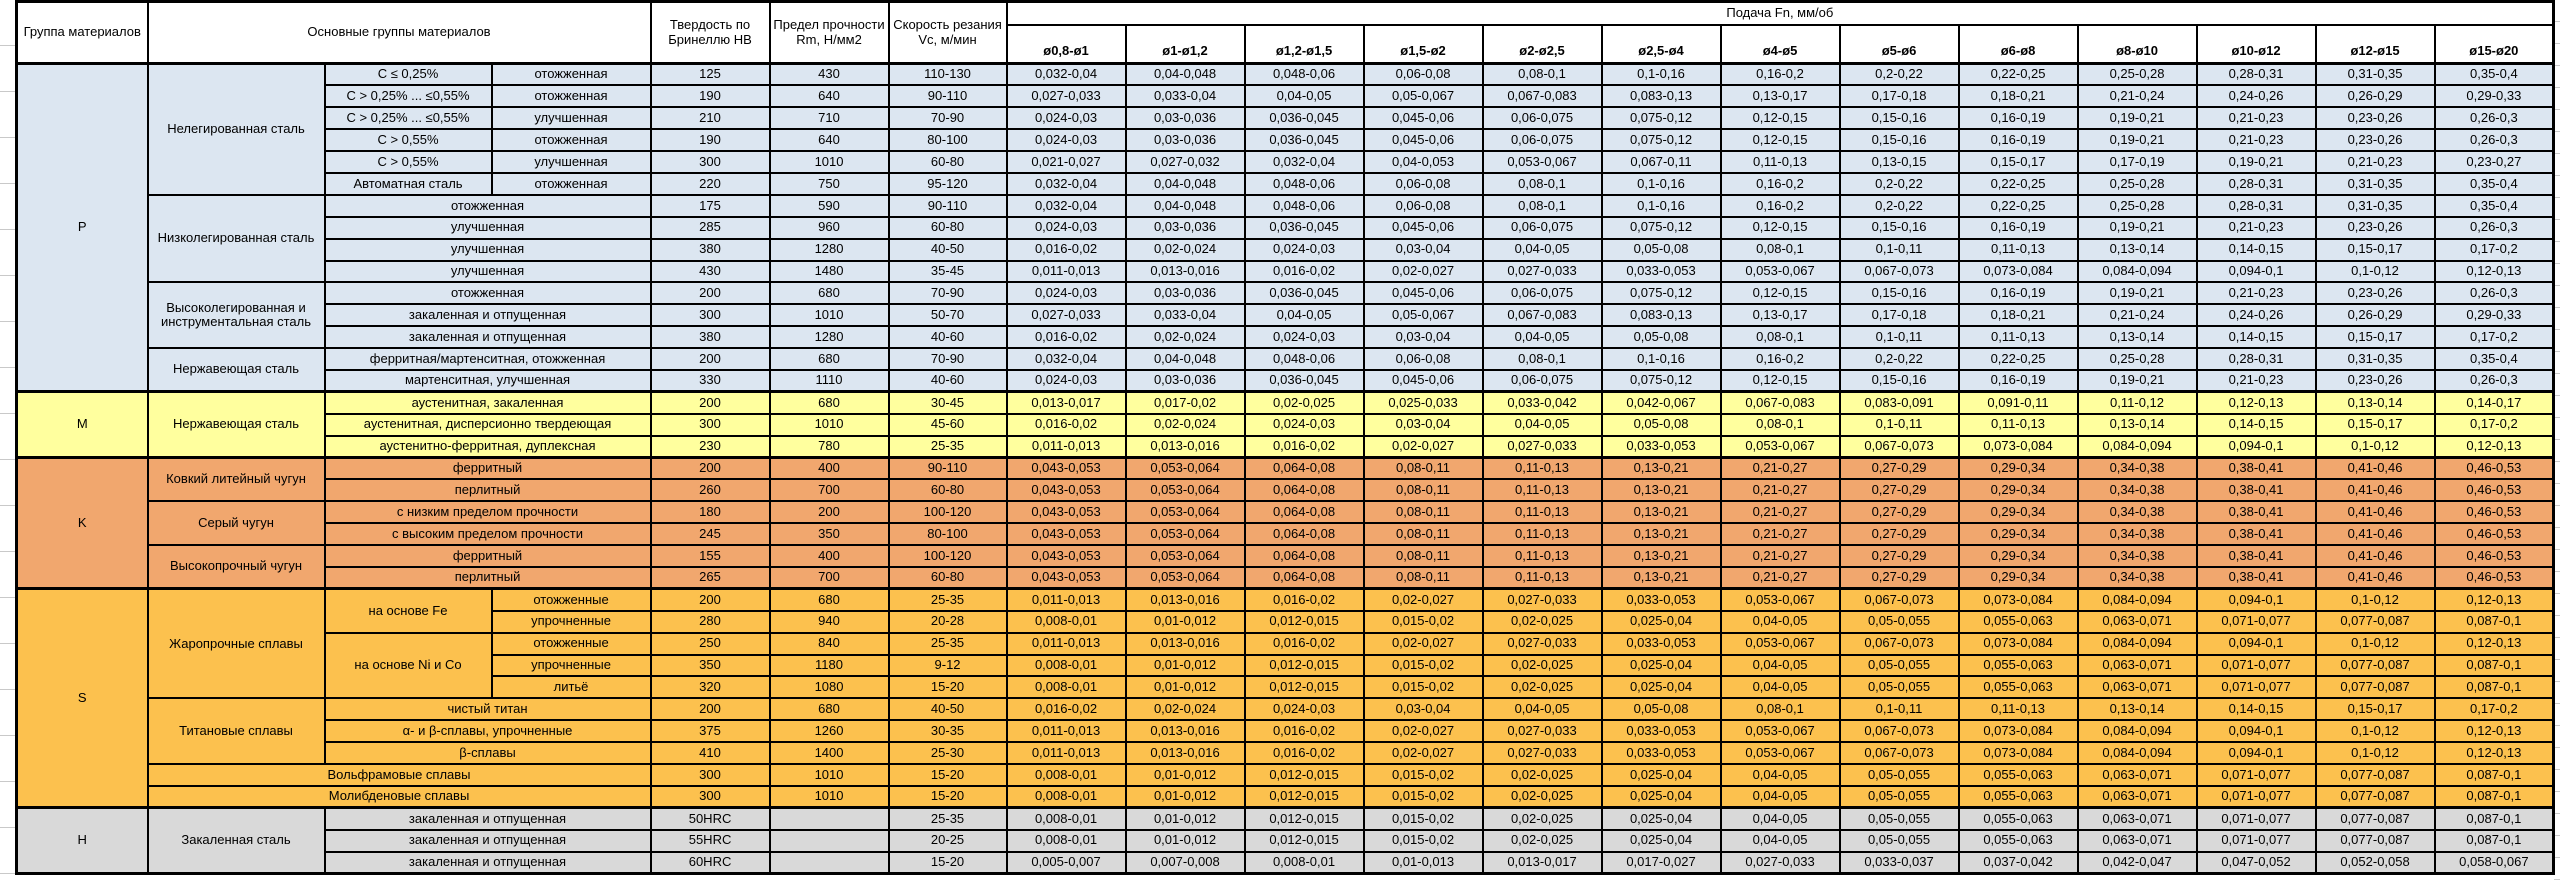 The width and height of the screenshot is (2560, 880). Describe the element at coordinates (571, 643) in the screenshot. I see `state-cell: отожженные` at that location.